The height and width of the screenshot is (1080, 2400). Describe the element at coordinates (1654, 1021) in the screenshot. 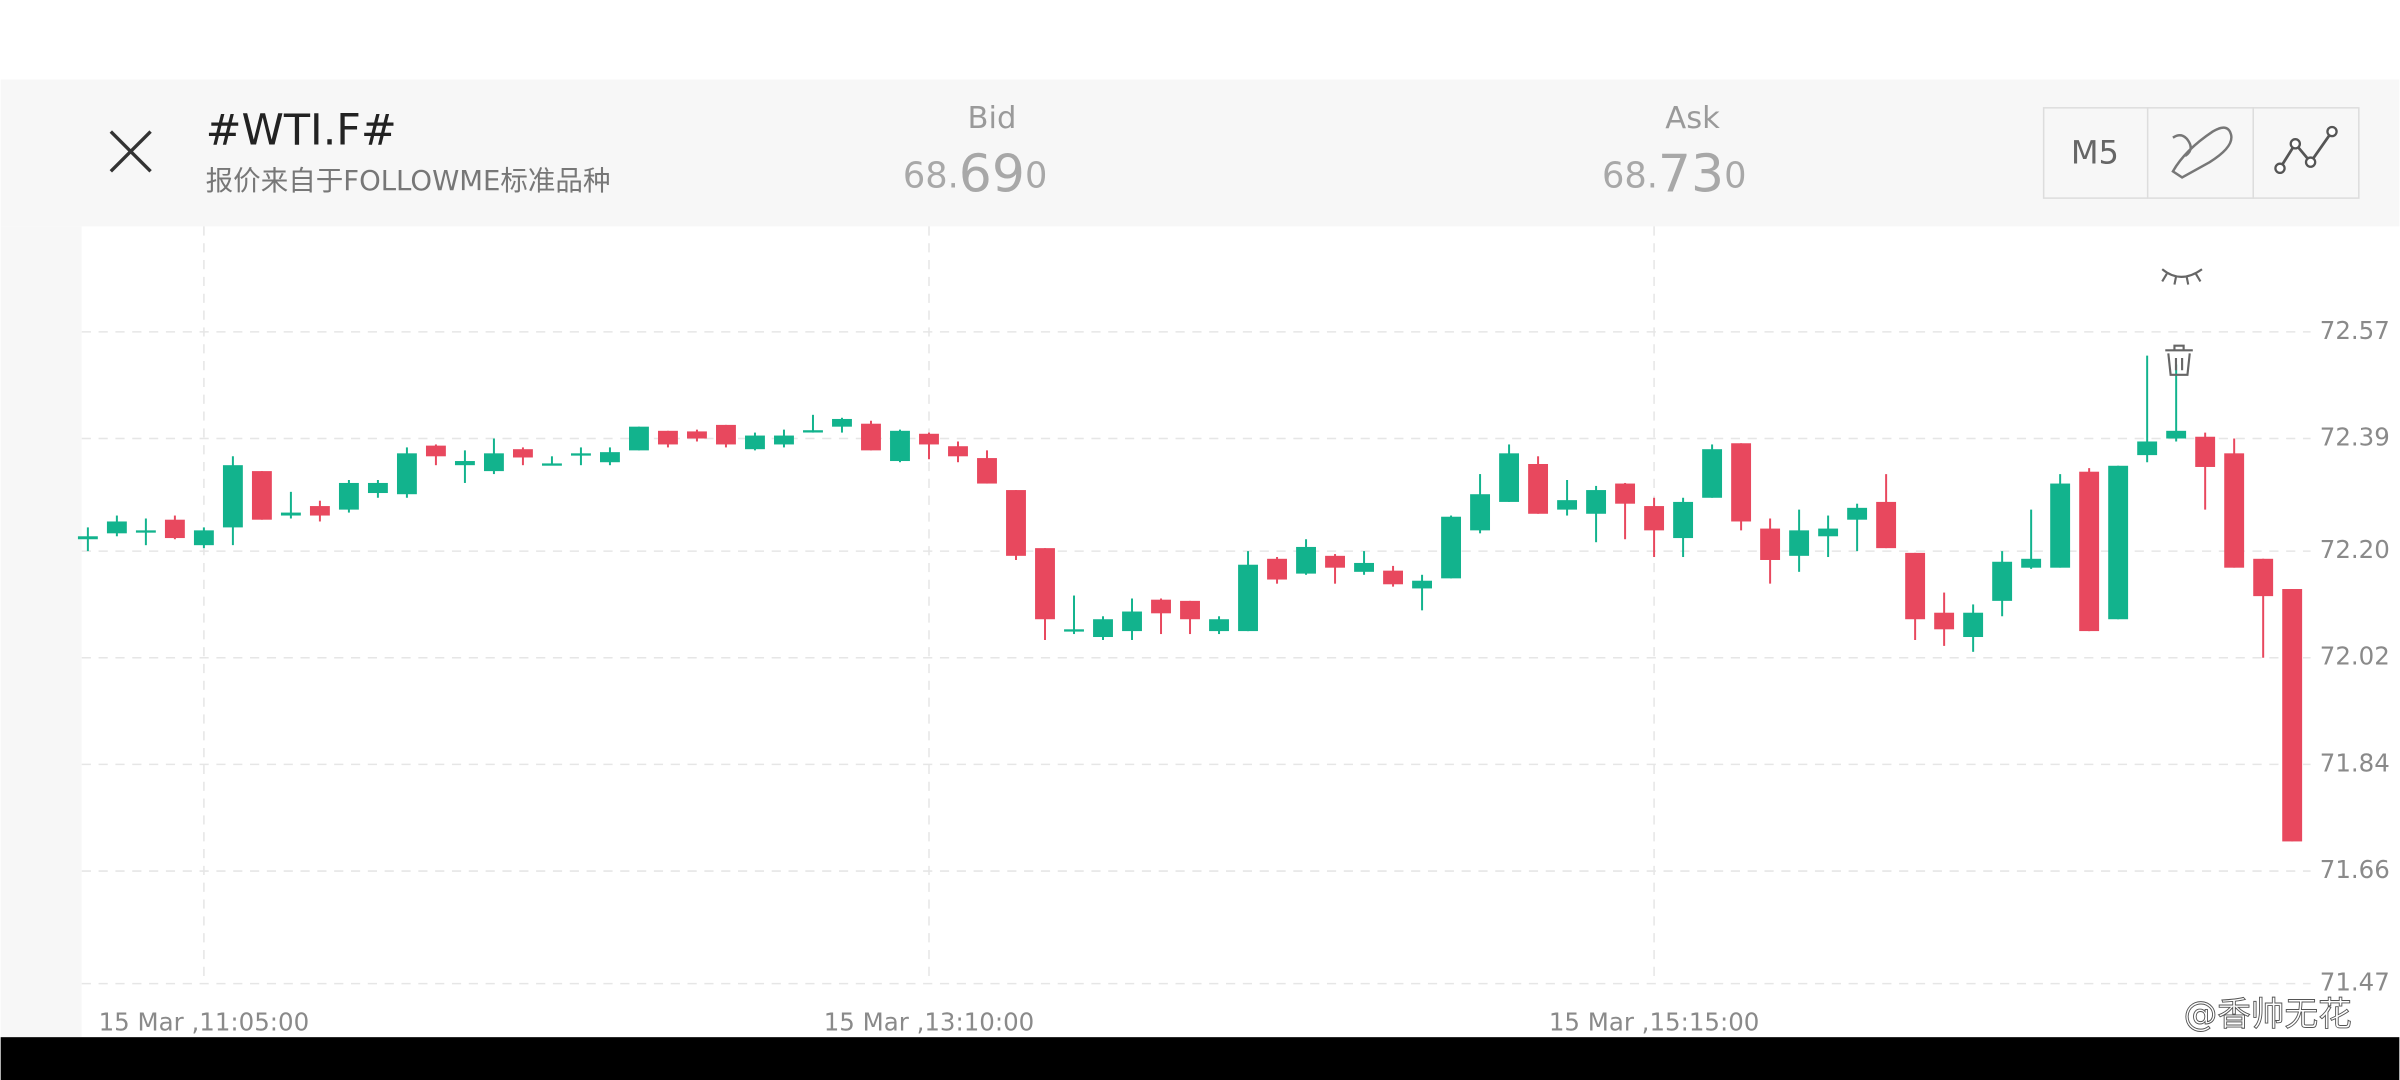

I see `x-tick-label: 15 Mar ,15:15:00` at that location.